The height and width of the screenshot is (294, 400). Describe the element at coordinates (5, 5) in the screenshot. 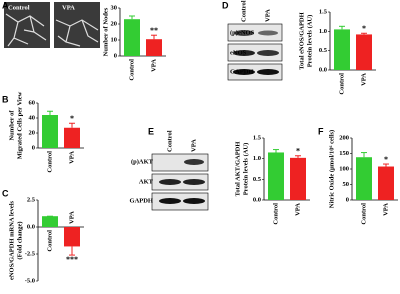

I see `panel-letter: A` at that location.